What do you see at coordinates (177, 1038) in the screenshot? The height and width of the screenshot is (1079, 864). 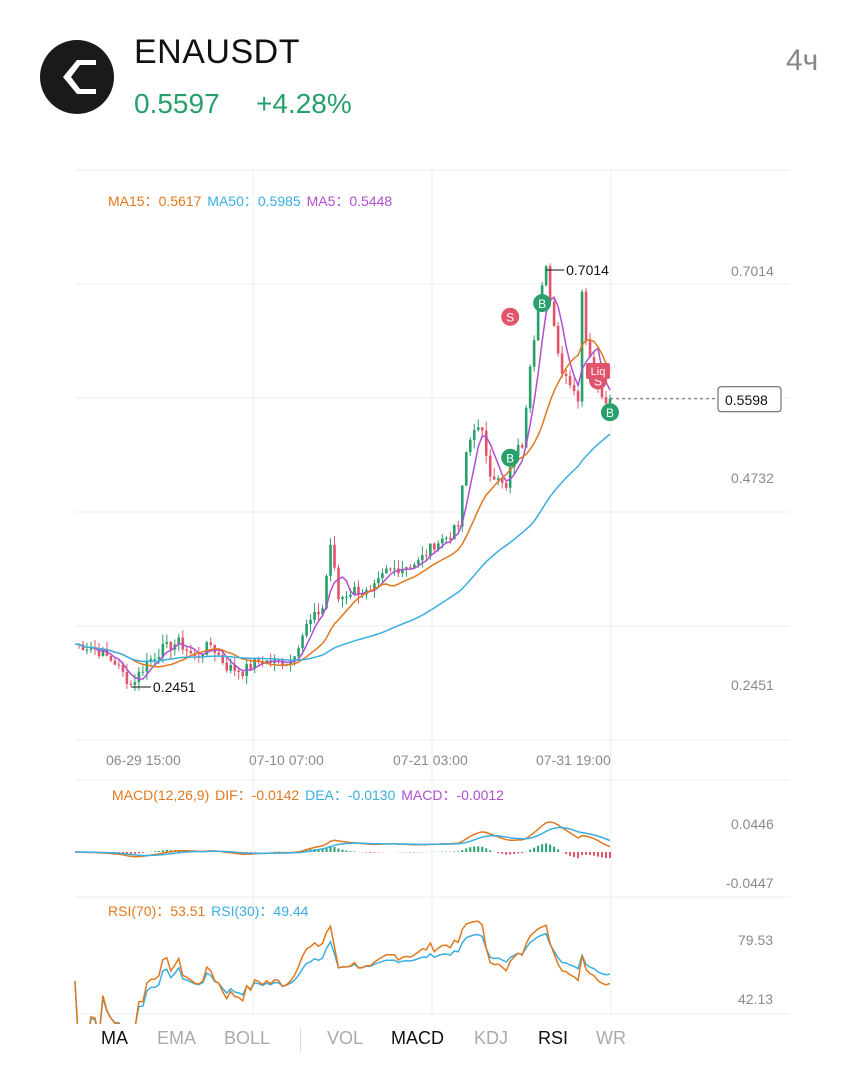 I see `tab-ema: EMA` at bounding box center [177, 1038].